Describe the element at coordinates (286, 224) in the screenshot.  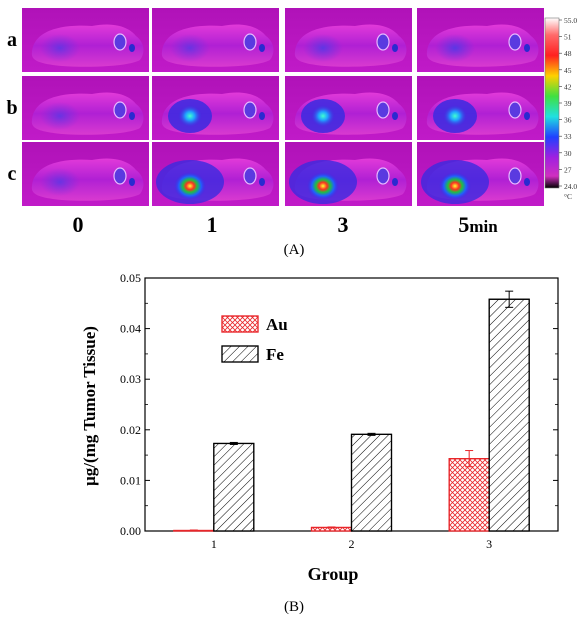
I see `time-labels: 0 1 3 5min` at that location.